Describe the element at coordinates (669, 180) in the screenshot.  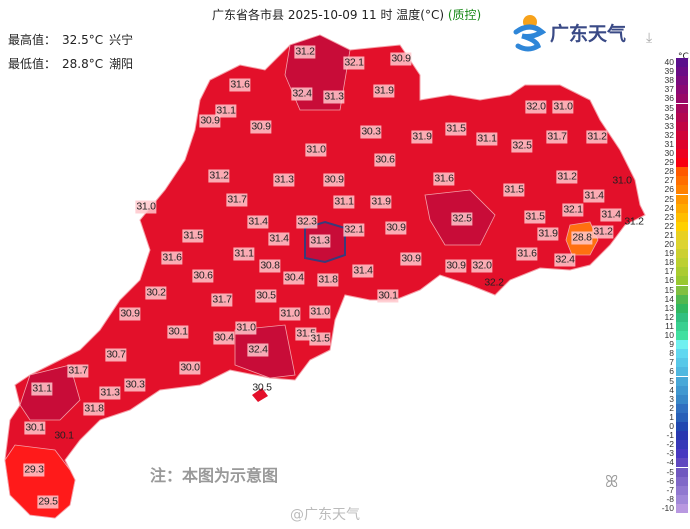
I see `legend-label: 27` at that location.